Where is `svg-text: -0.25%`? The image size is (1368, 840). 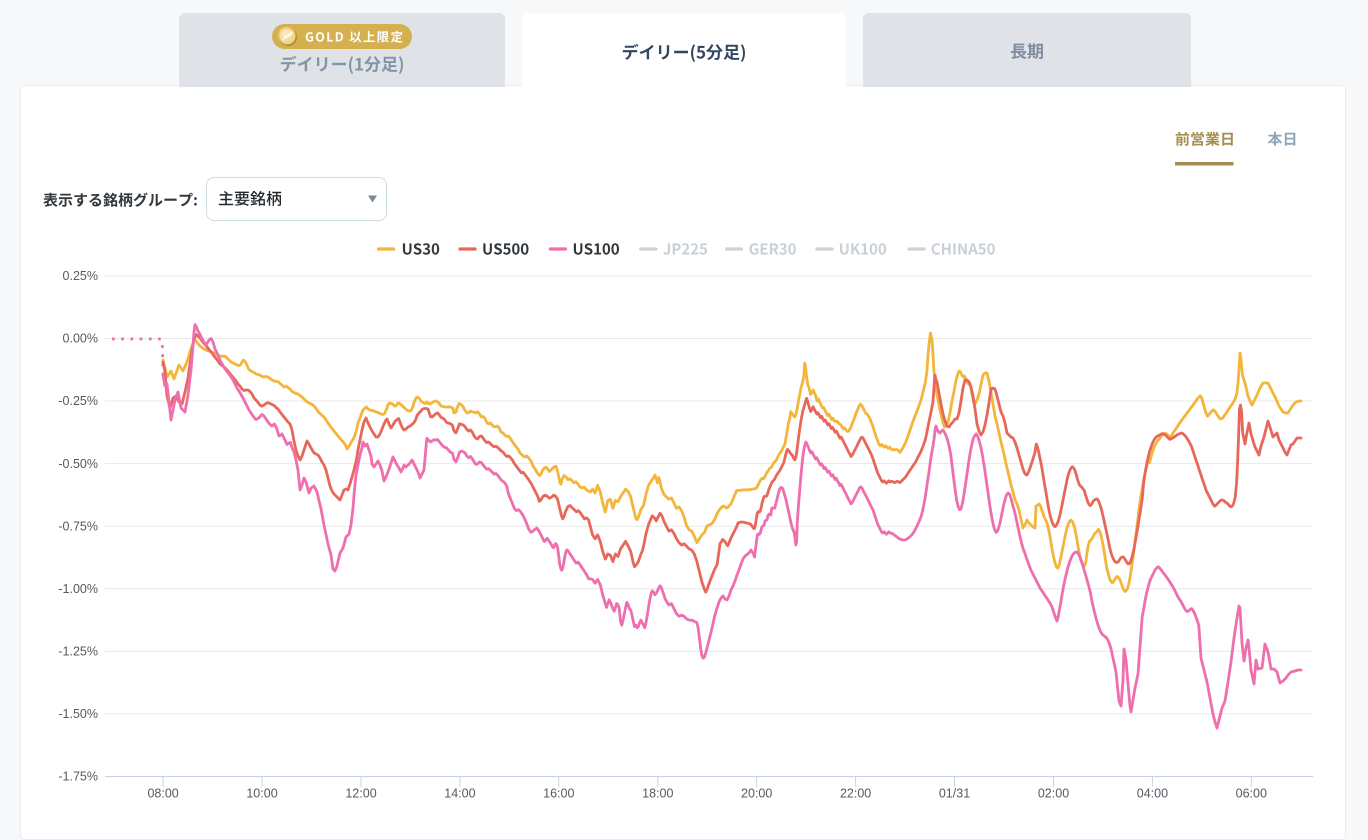 svg-text: -0.25% is located at coordinates (78, 401).